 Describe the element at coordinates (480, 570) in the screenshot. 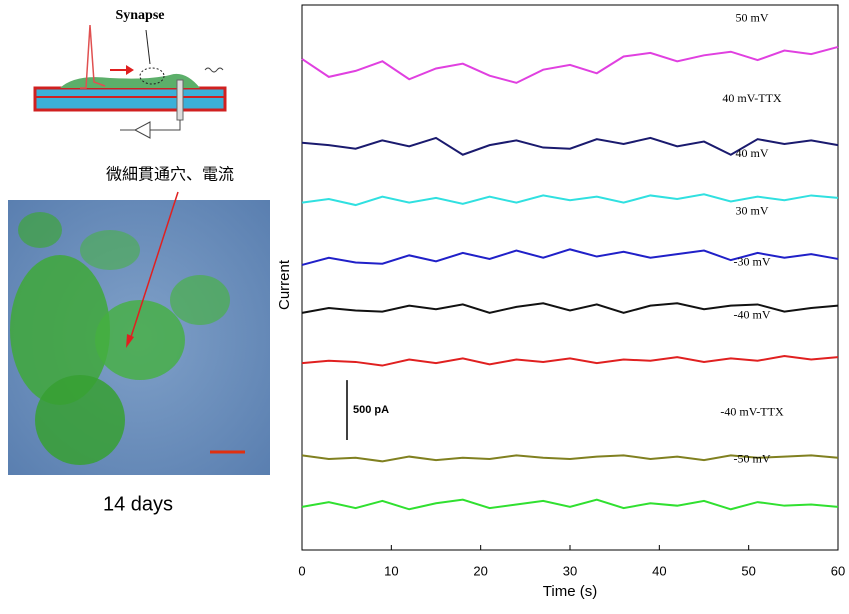

I see `x-tick-label: 20` at that location.